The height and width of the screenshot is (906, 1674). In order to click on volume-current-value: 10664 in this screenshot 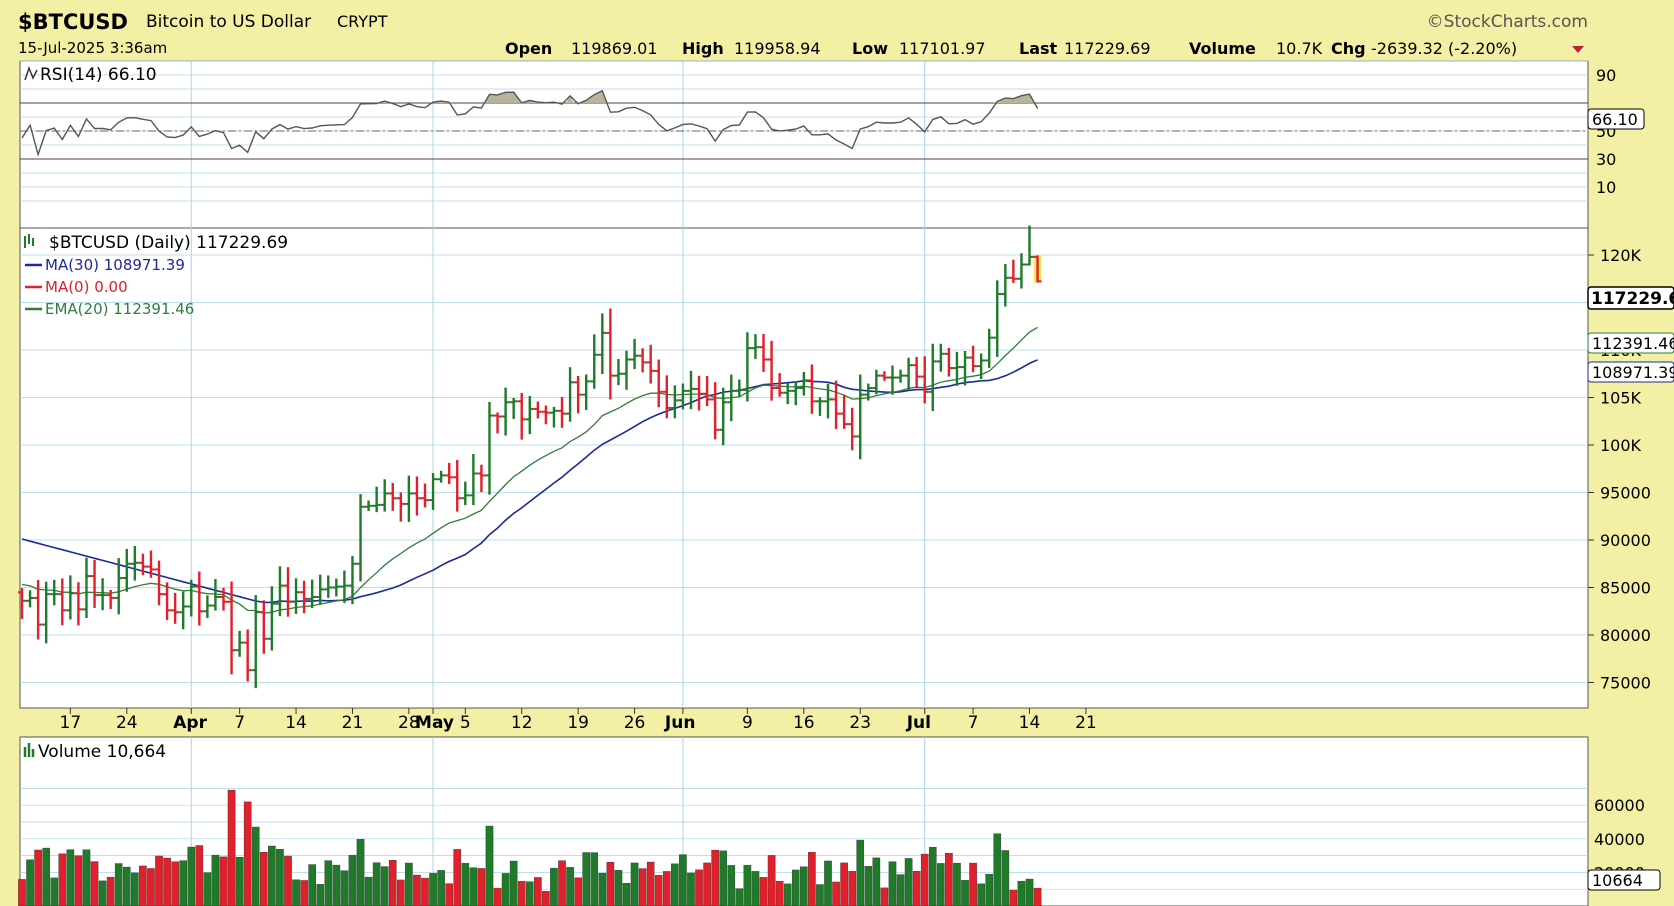, I will do `click(1617, 880)`.